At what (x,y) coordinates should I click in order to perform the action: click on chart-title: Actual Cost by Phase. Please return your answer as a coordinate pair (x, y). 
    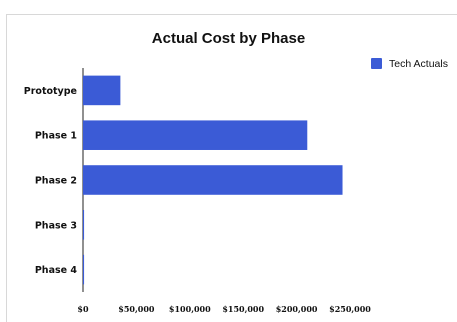
    Looking at the image, I should click on (228, 38).